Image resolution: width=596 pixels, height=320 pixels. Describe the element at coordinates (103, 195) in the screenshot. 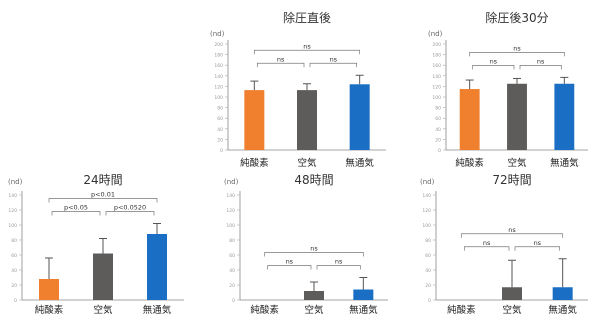

I see `significance-label: p<0.01` at that location.